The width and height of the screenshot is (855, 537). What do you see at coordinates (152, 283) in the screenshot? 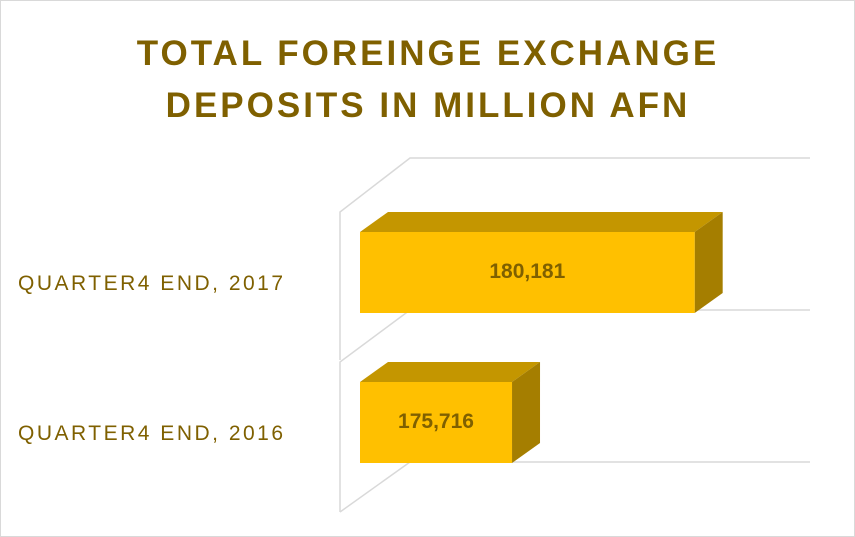
I see `category-label: QUARTER4 END, 2017` at bounding box center [152, 283].